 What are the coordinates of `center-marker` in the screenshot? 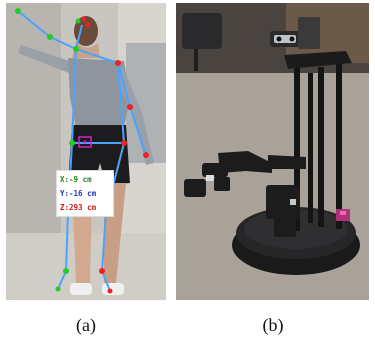 It's located at (85, 142).